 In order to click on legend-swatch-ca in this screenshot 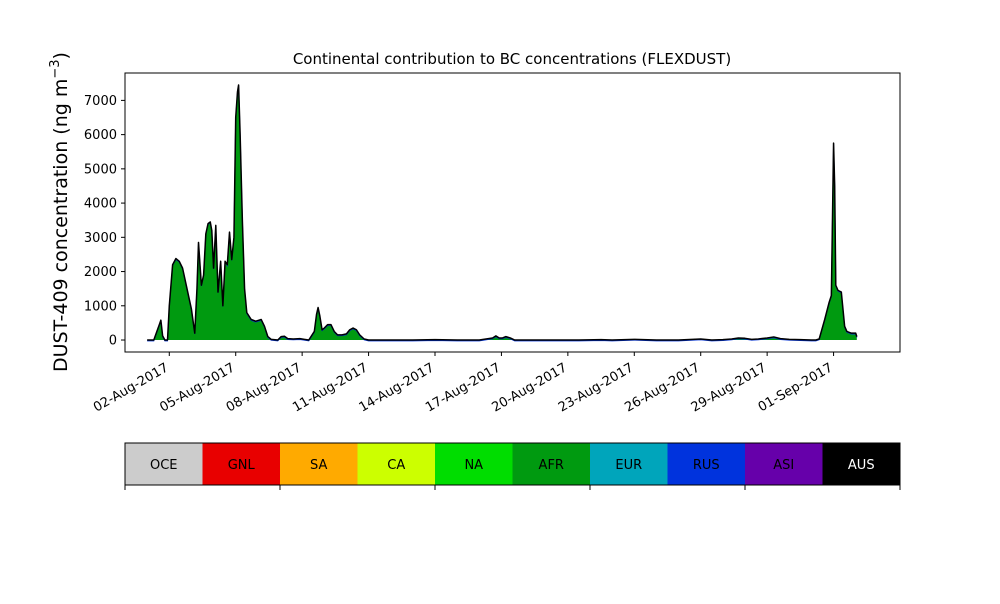, I will do `click(396, 464)`.